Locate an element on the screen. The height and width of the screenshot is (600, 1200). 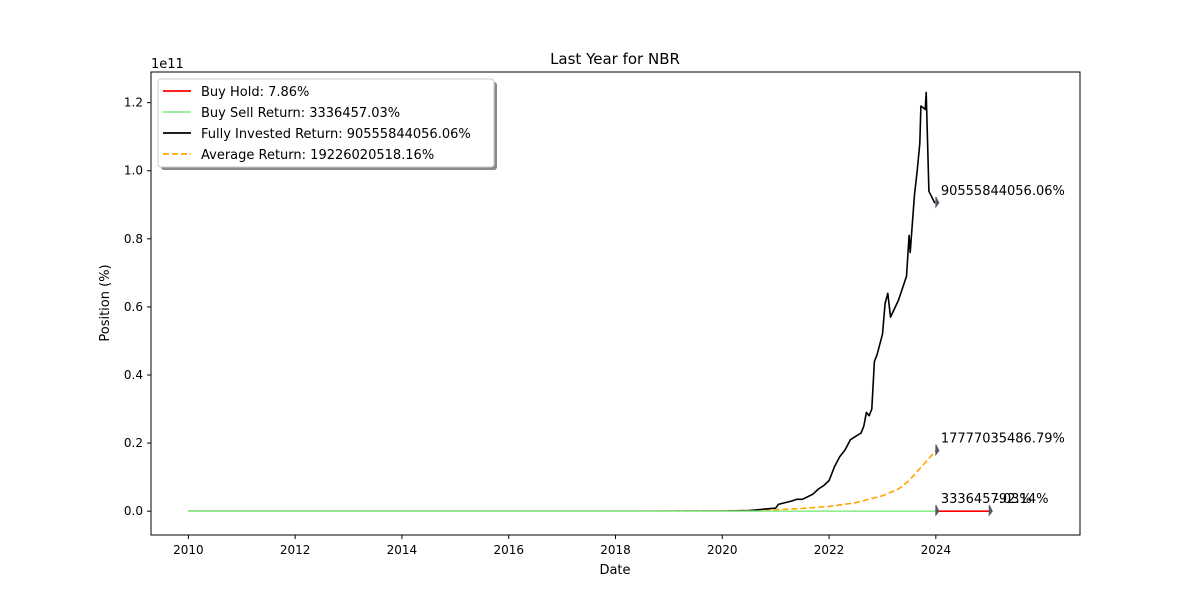
y-axis: 0.0 0.2 0.4 0.6 0.8 1.0 1.2 is located at coordinates (137, 307).